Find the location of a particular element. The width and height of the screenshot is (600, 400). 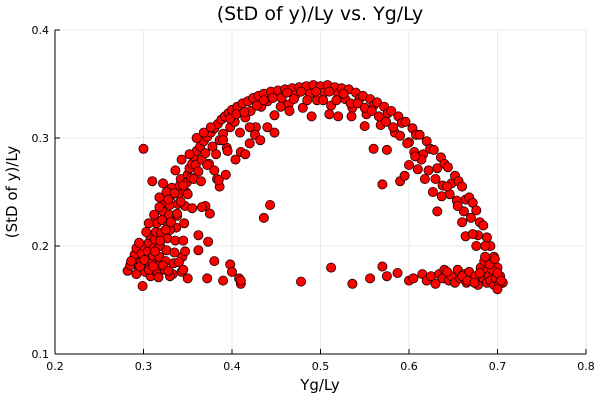

x-tick-label: 0.6 is located at coordinates (409, 366).